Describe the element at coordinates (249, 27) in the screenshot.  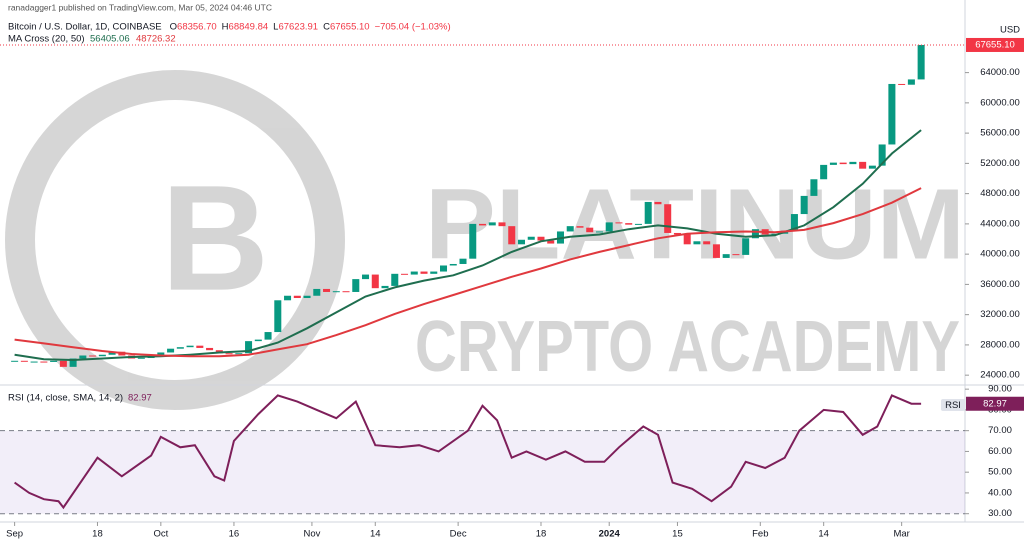
I see `ohlc-value: 68849.84` at that location.